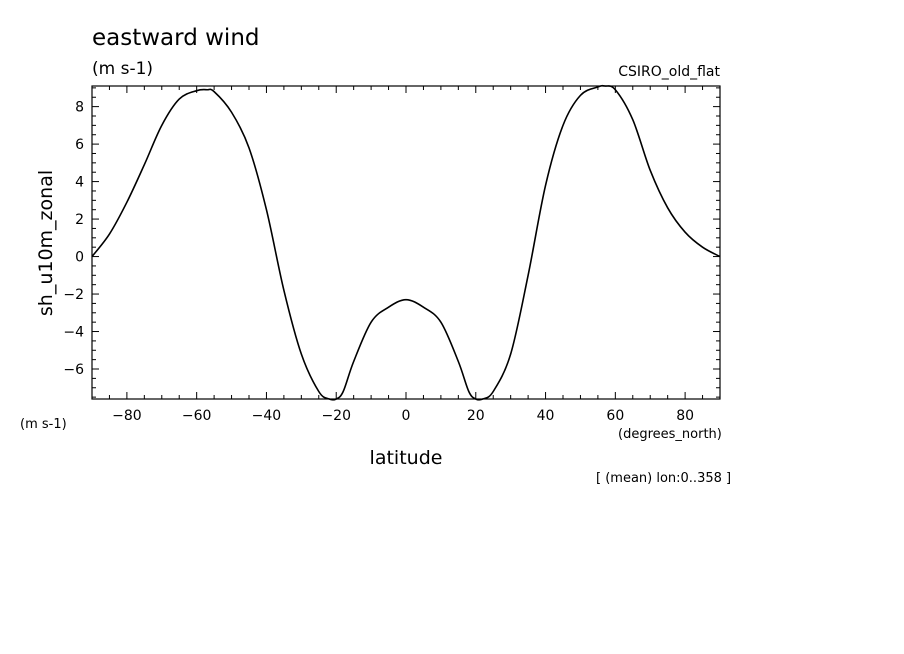 This screenshot has height=654, width=904. I want to click on x-tick-label: −60, so click(197, 416).